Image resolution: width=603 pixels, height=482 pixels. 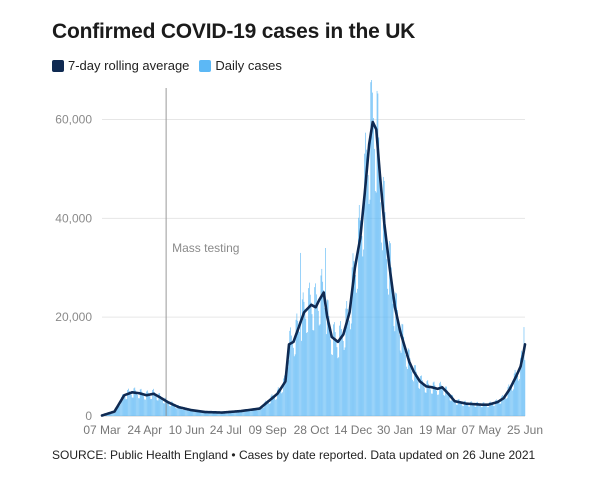 I want to click on x-tick-label: 07 Mar, so click(x=101, y=430).